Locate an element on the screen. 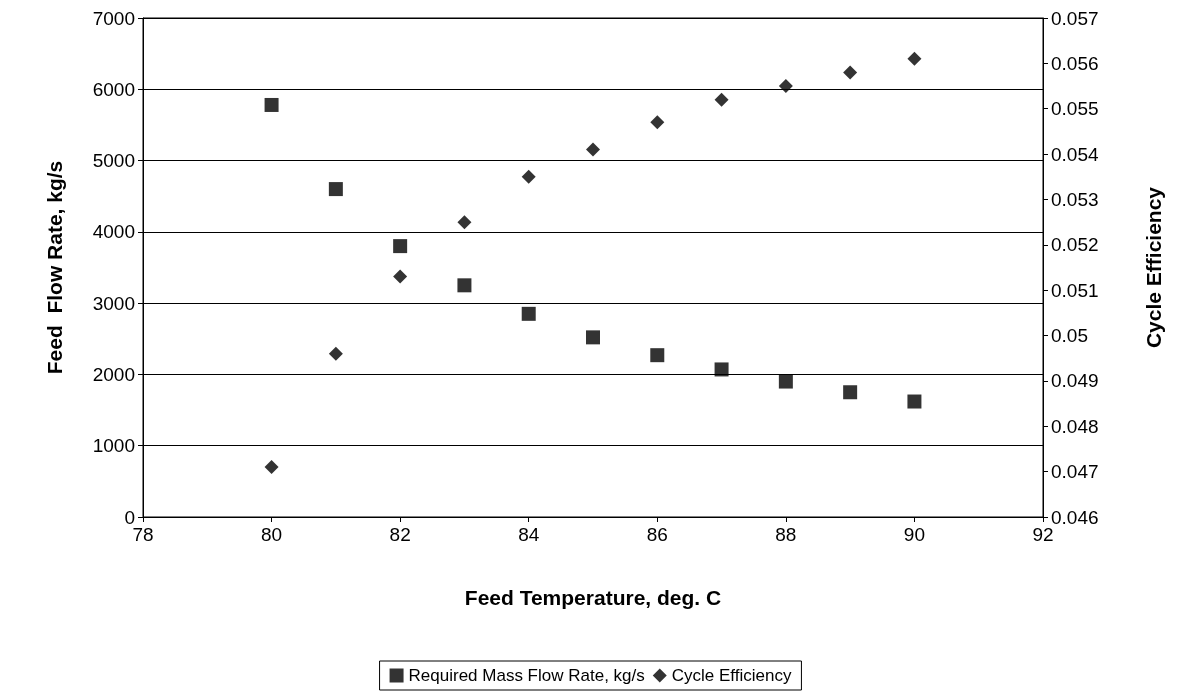  x-tick-label: 92 is located at coordinates (1043, 534).